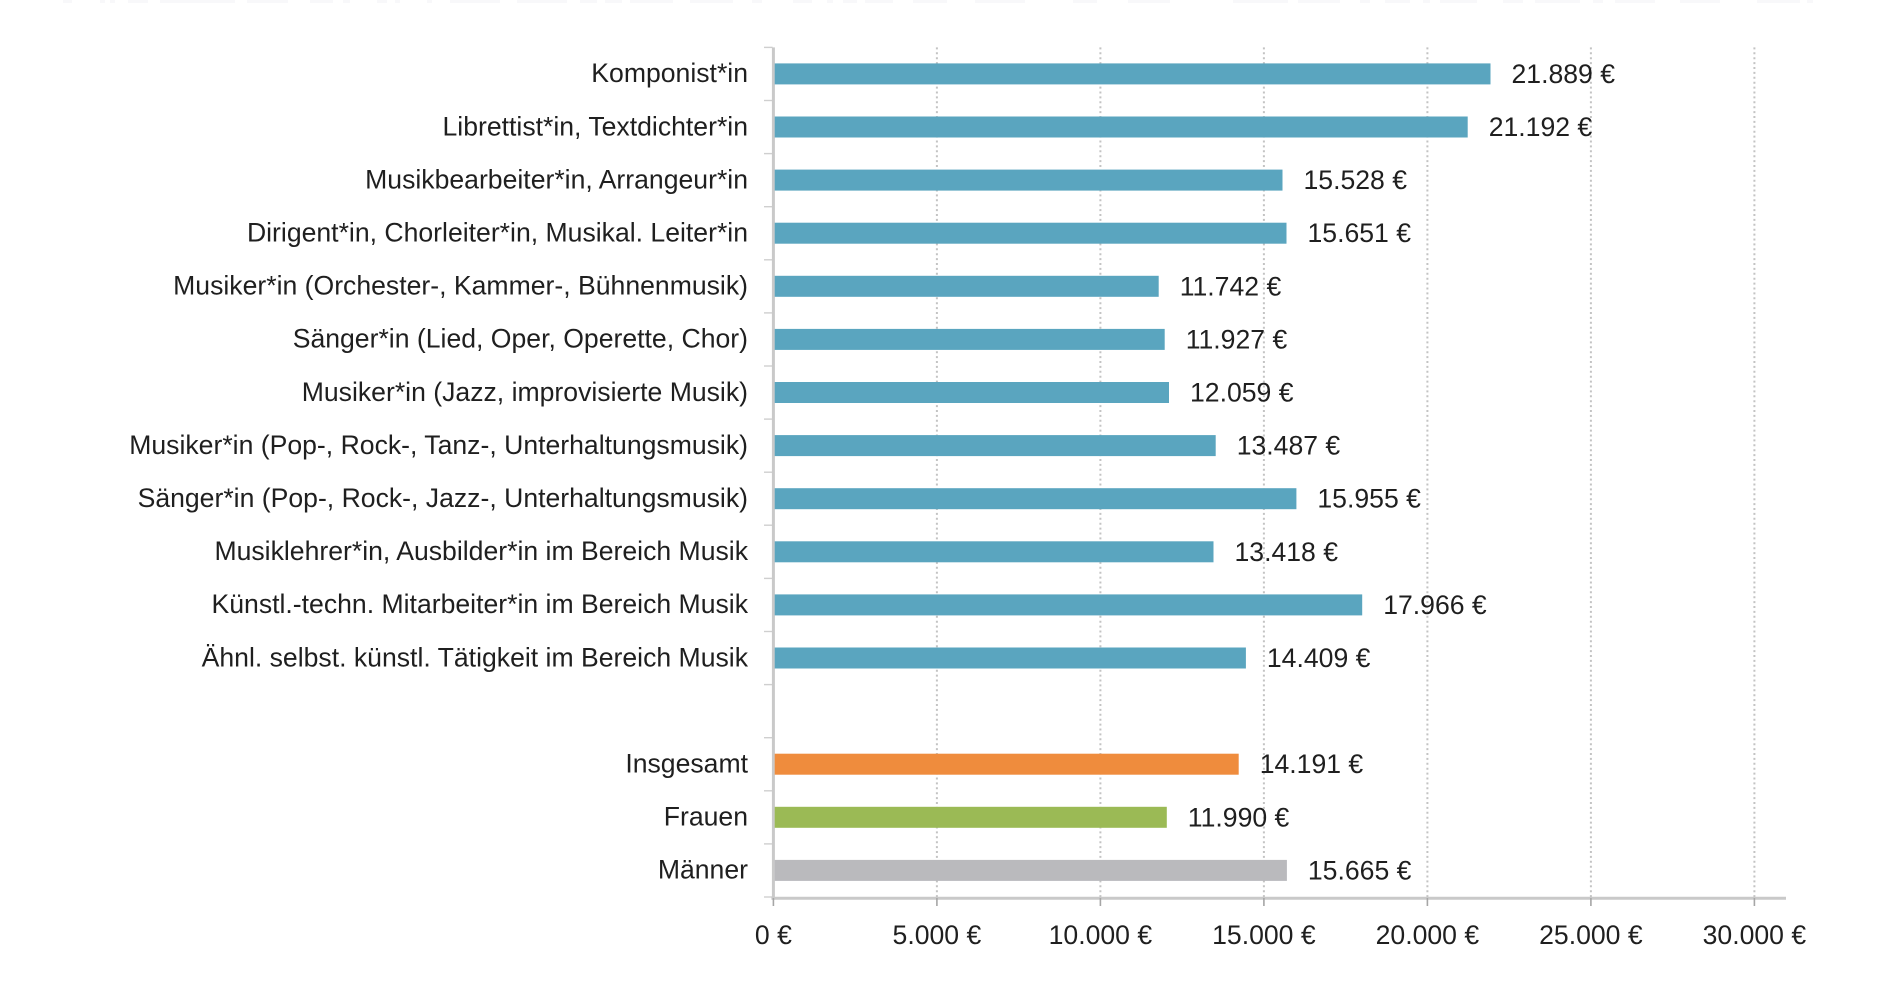 The image size is (1890, 994). What do you see at coordinates (1435, 605) in the screenshot?
I see `svg-text: 17.966 €` at bounding box center [1435, 605].